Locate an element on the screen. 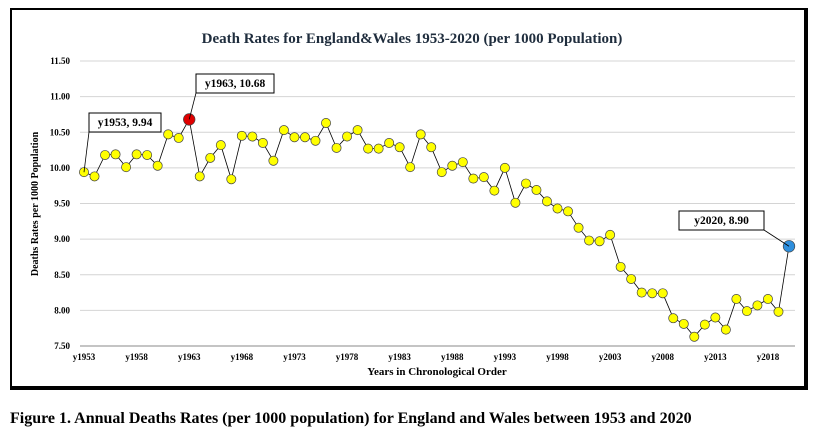  callout-label: y2020, 8.90 is located at coordinates (721, 221).